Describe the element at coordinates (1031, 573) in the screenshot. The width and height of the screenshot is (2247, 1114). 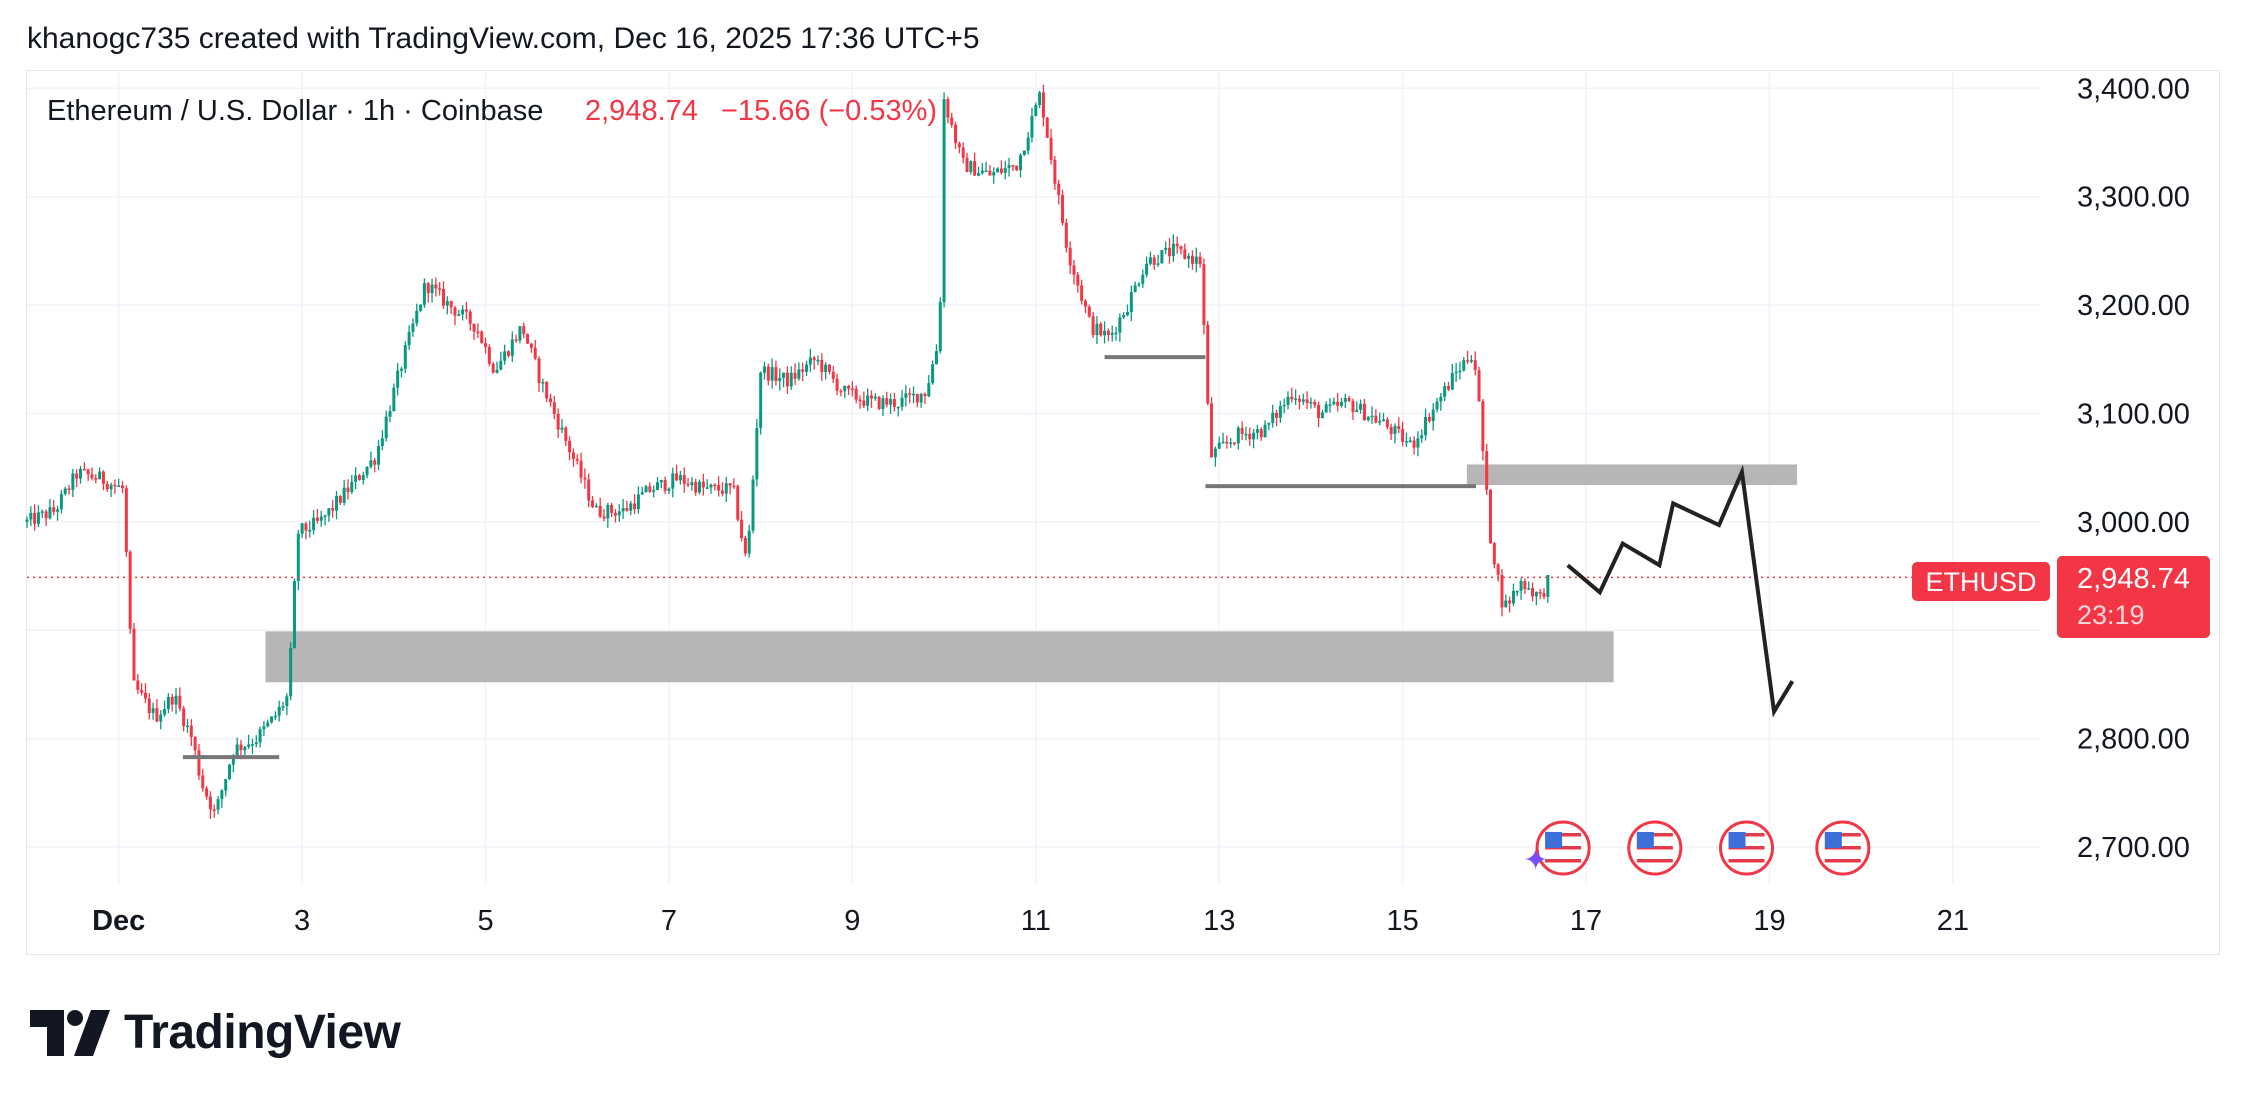
I see `zones` at that location.